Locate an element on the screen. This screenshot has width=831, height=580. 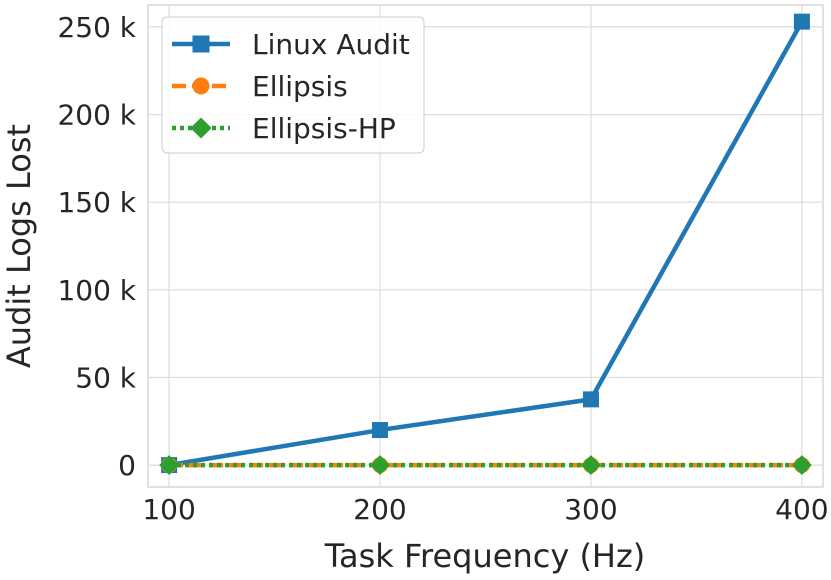
x-tick-label: 200 is located at coordinates (379, 509).